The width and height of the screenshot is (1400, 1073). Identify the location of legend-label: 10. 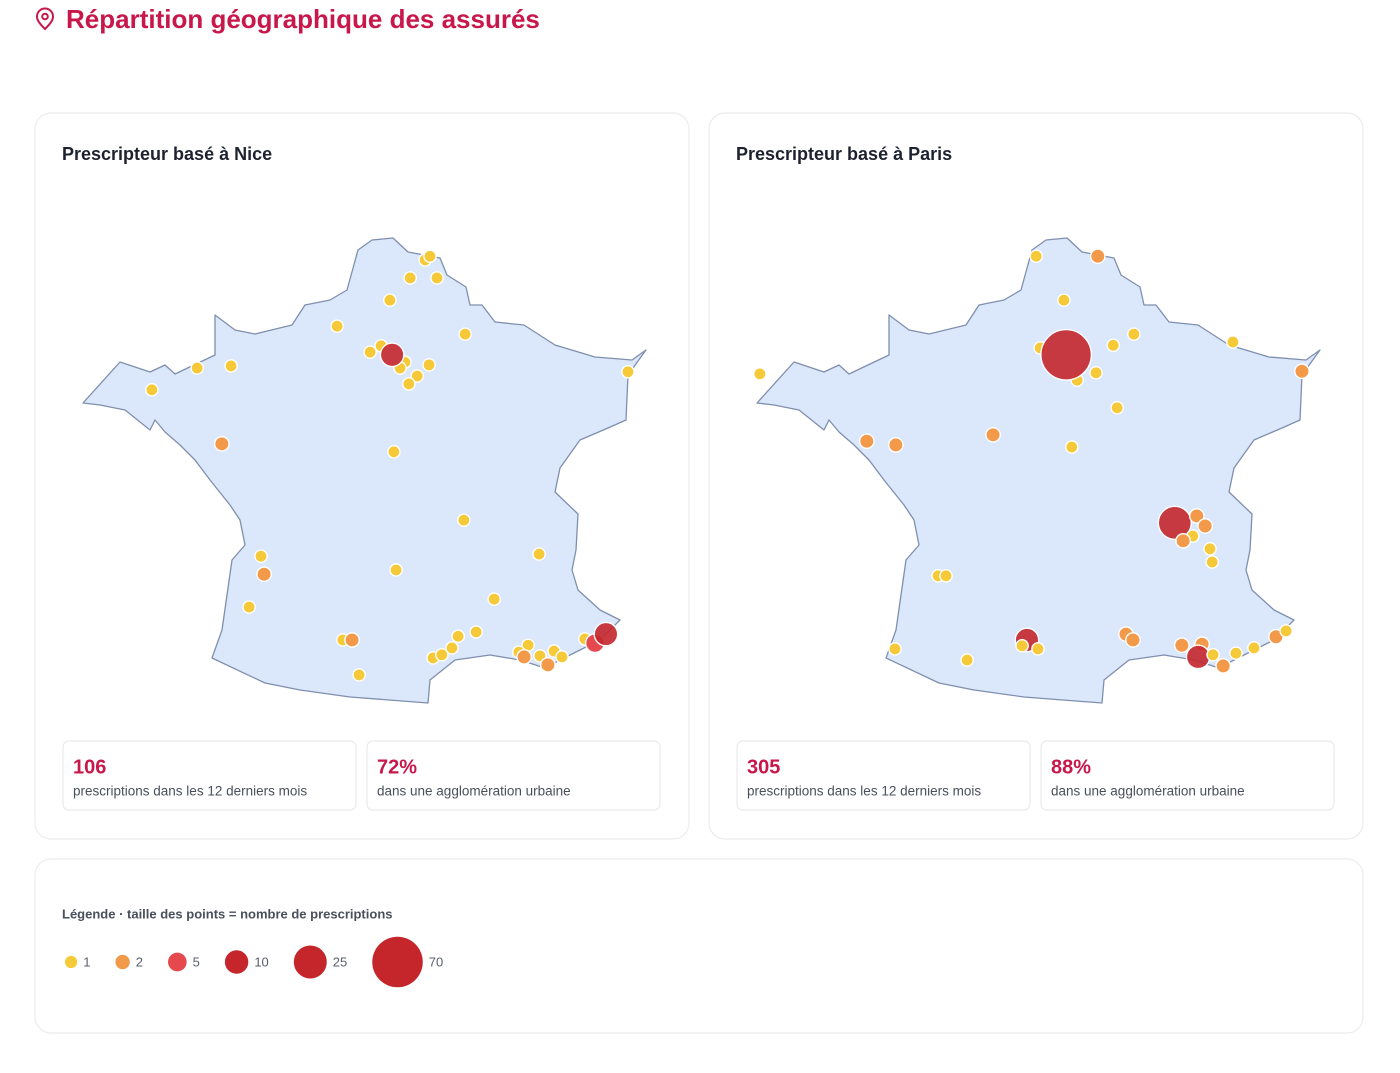
(261, 961).